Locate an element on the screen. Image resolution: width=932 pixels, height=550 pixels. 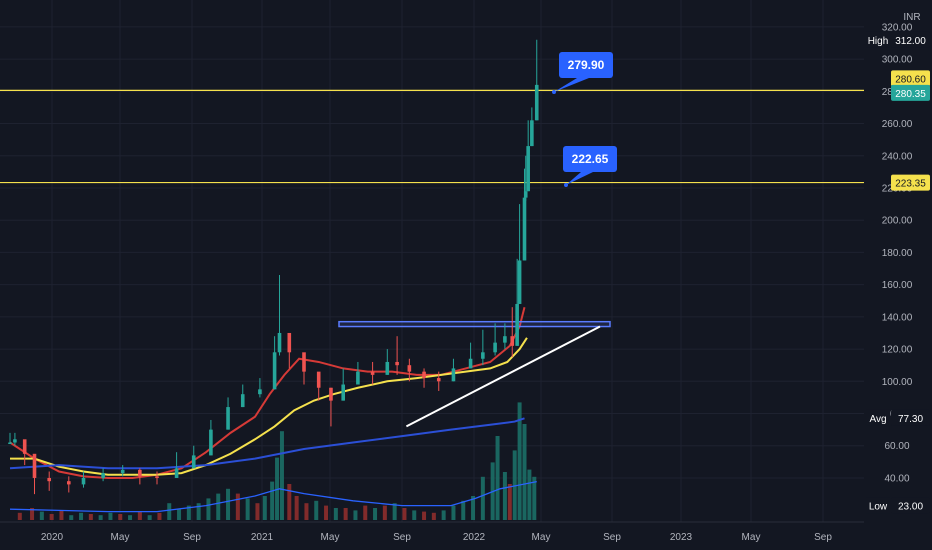
callout-anchor-dot is located at coordinates (566, 185).